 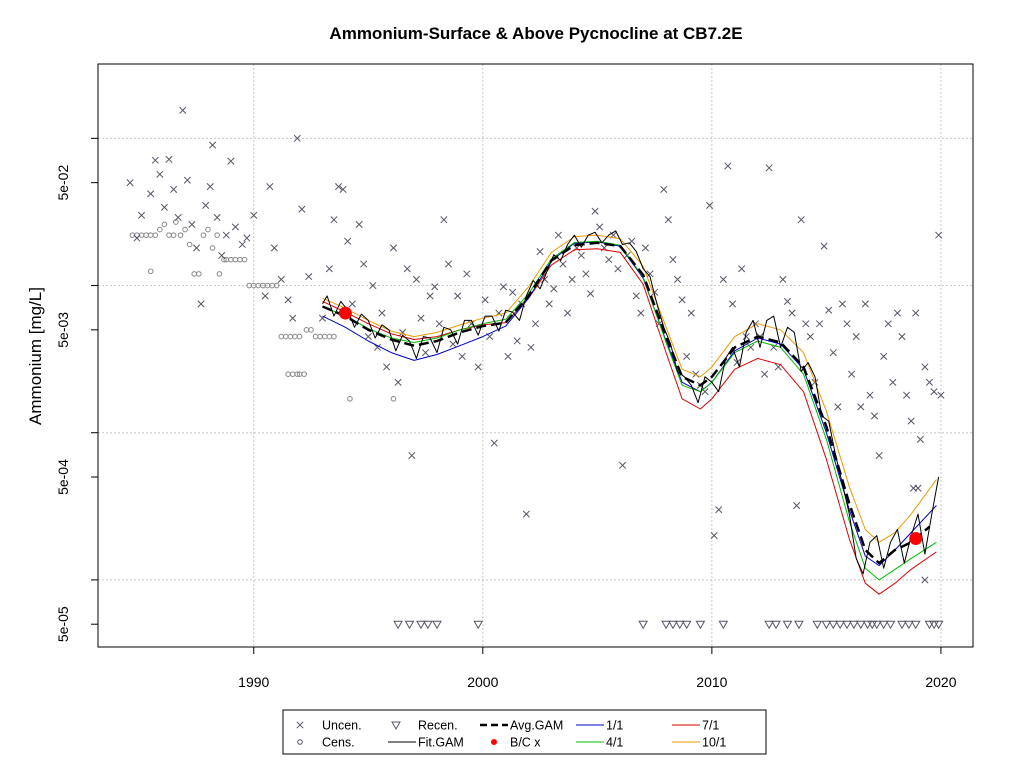 What do you see at coordinates (63, 477) in the screenshot?
I see `y-tick-label: 5e-04` at bounding box center [63, 477].